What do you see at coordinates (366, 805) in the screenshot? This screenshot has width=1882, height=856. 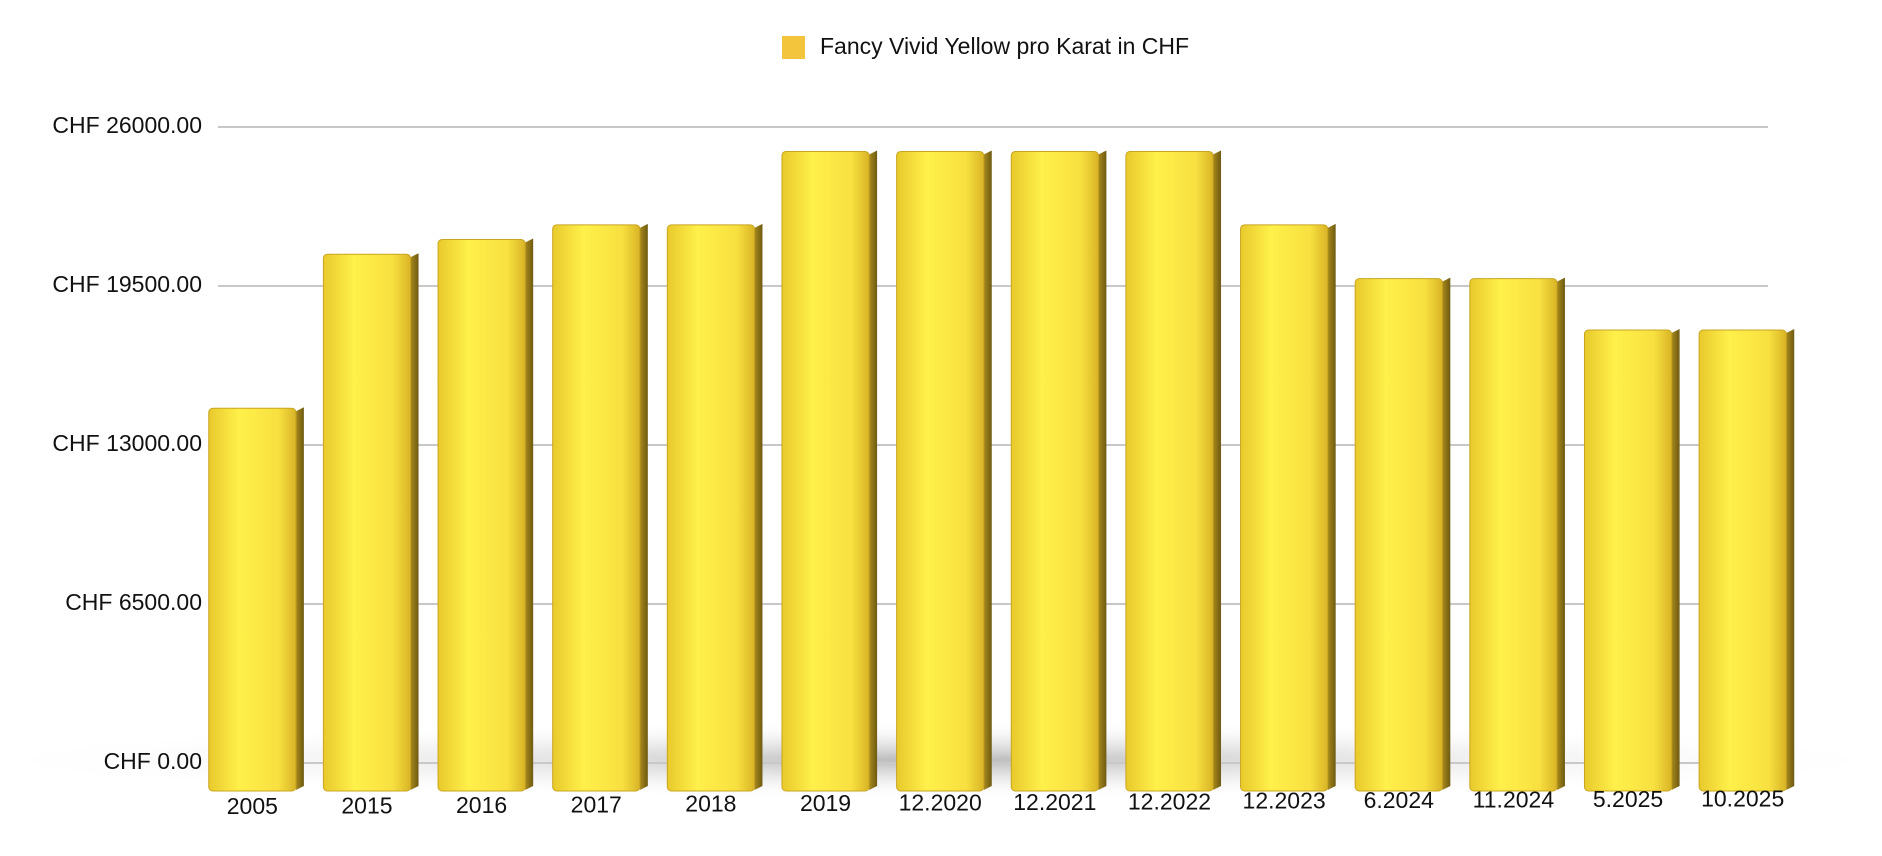 I see `x-tick-label: 2015` at bounding box center [366, 805].